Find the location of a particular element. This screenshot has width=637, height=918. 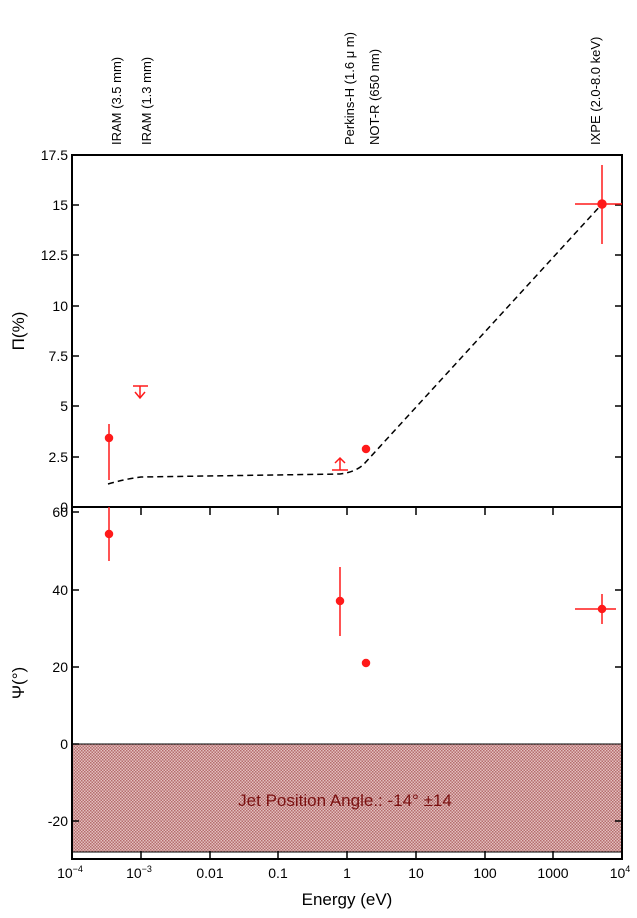

band-label: Jet Position Angle.: -14° ±14 is located at coordinates (345, 800).